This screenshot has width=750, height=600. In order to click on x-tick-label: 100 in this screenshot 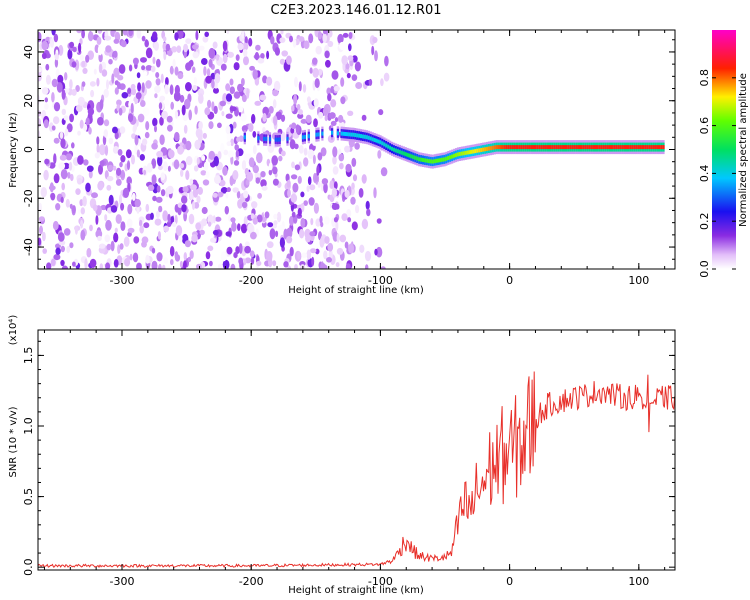, I will do `click(638, 280)`.